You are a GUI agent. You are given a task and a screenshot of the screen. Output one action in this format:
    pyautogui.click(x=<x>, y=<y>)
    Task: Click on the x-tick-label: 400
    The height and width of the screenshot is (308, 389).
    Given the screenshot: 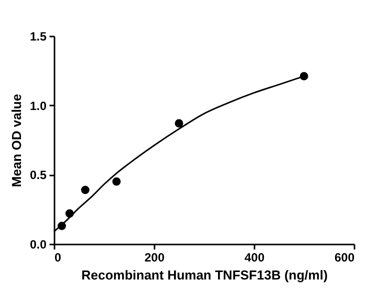 What is the action you would take?
    pyautogui.click(x=254, y=257)
    